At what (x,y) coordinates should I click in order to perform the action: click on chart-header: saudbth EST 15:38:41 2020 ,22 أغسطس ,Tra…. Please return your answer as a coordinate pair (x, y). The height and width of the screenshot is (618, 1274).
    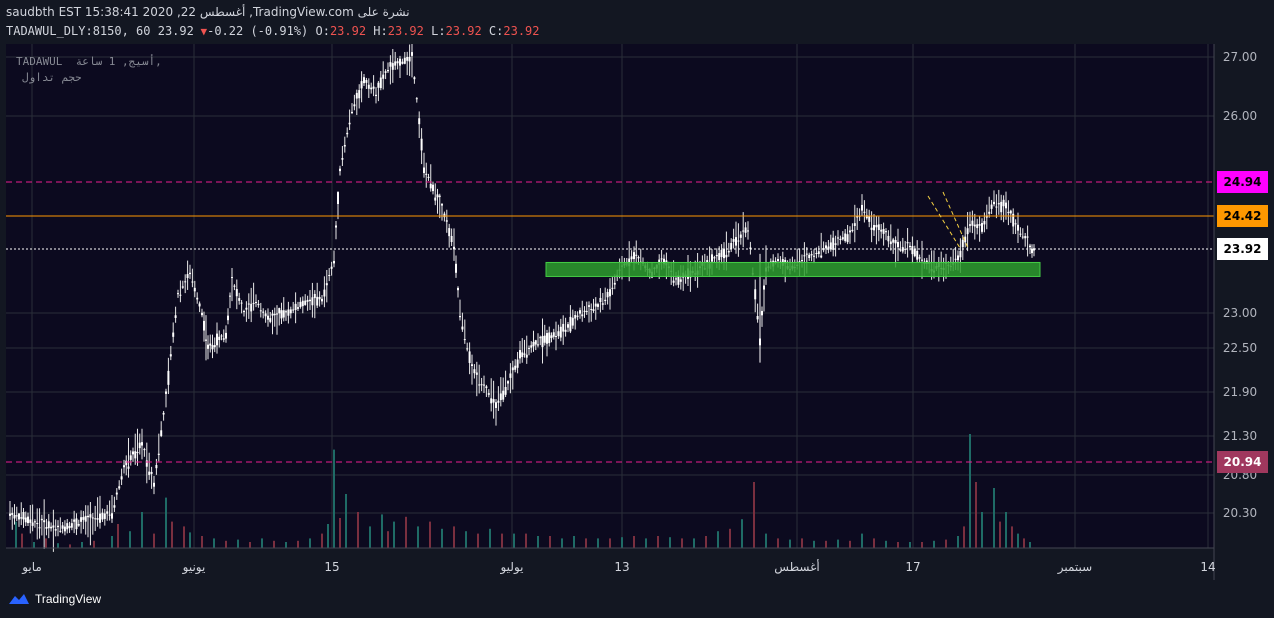
    Looking at the image, I should click on (637, 22).